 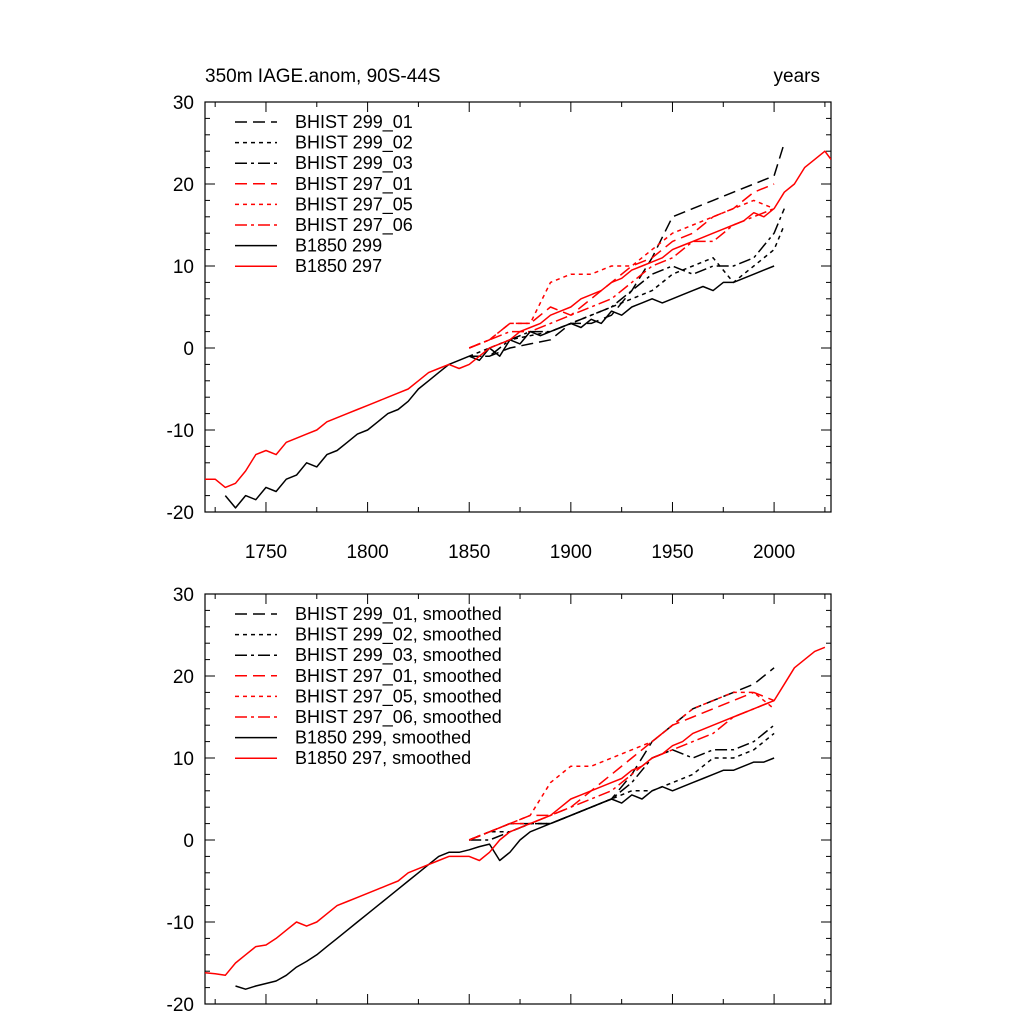 I want to click on x-tick-label: 1850, so click(x=469, y=552).